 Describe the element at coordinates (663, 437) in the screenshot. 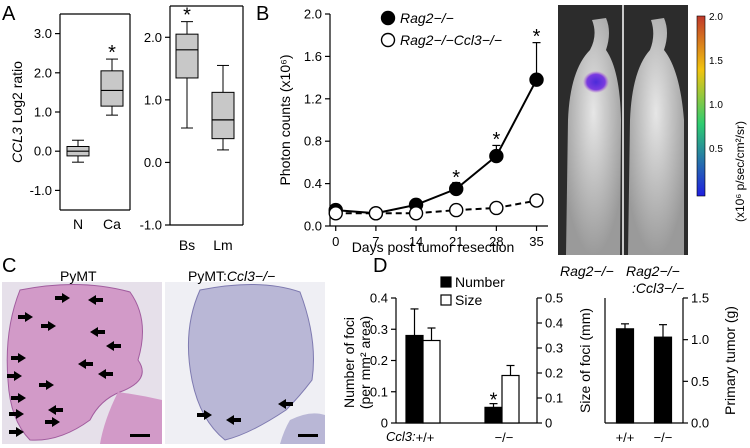

I see `d2-category-label: −/−` at that location.